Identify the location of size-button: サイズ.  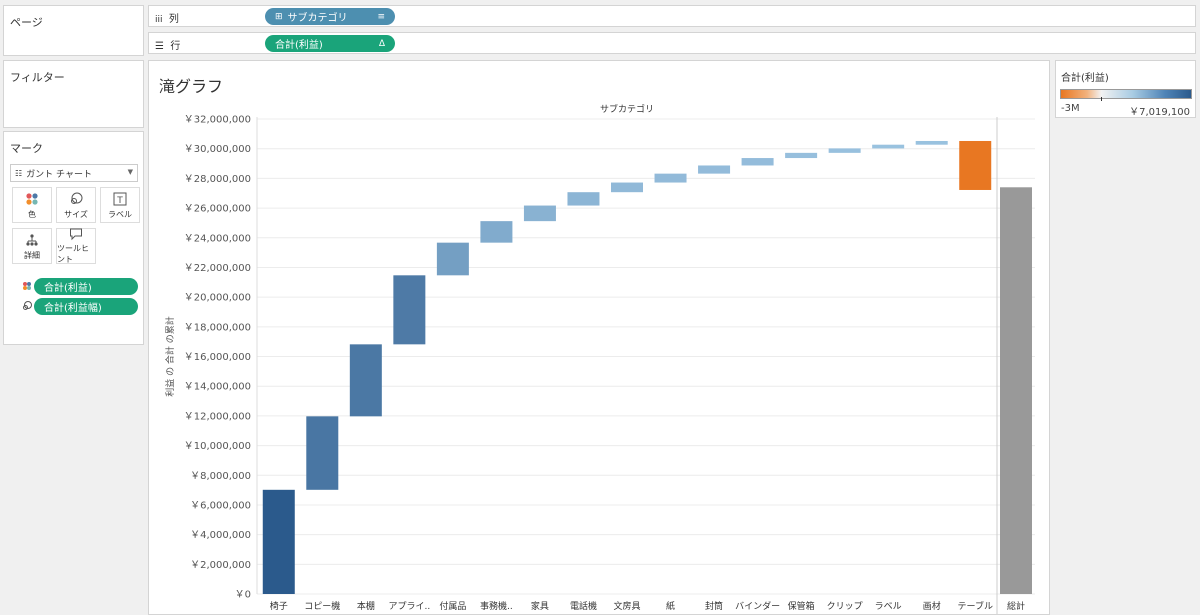
(76, 205).